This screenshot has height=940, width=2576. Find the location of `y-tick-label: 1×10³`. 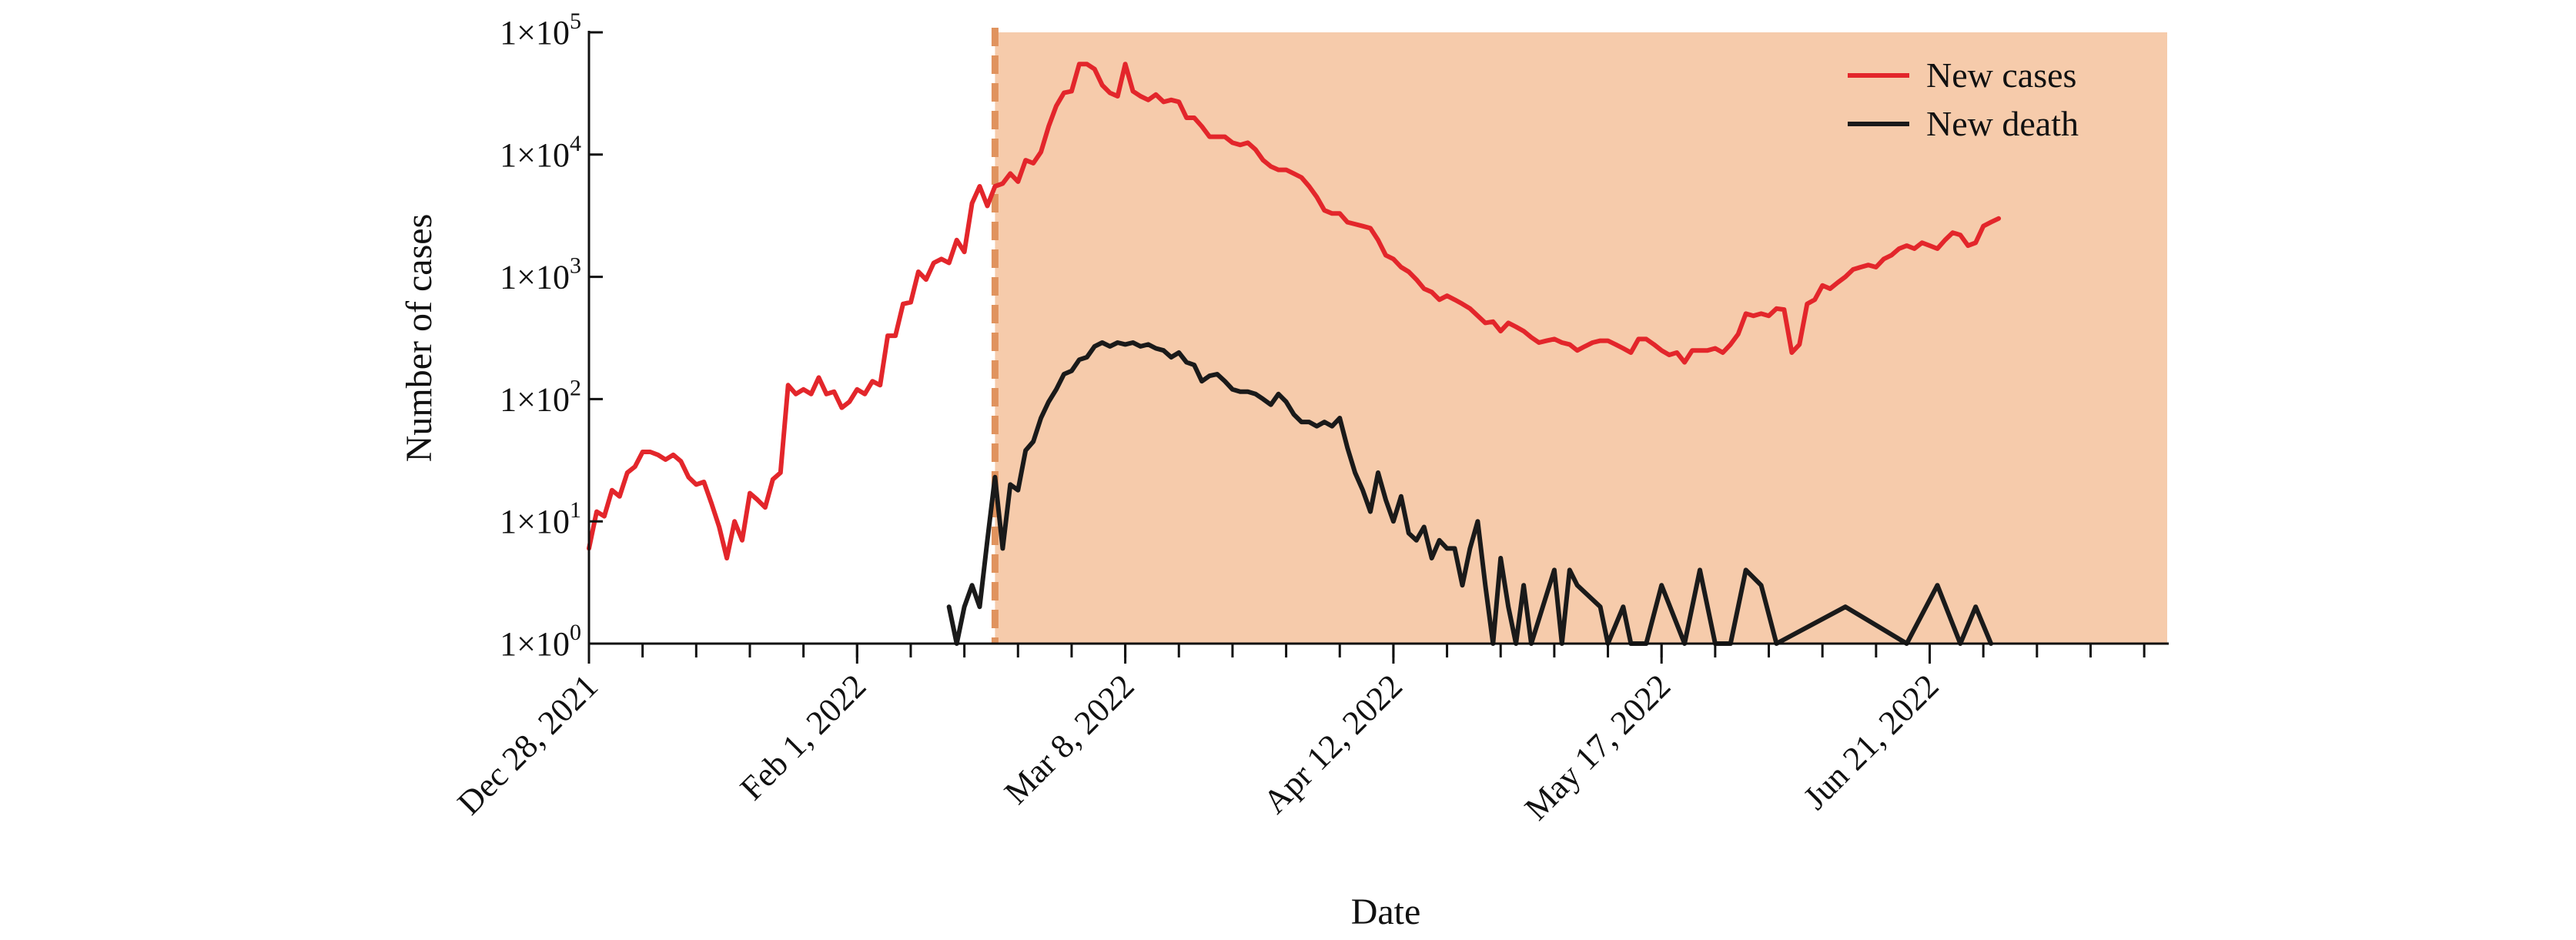

y-tick-label: 1×10³ is located at coordinates (541, 274).